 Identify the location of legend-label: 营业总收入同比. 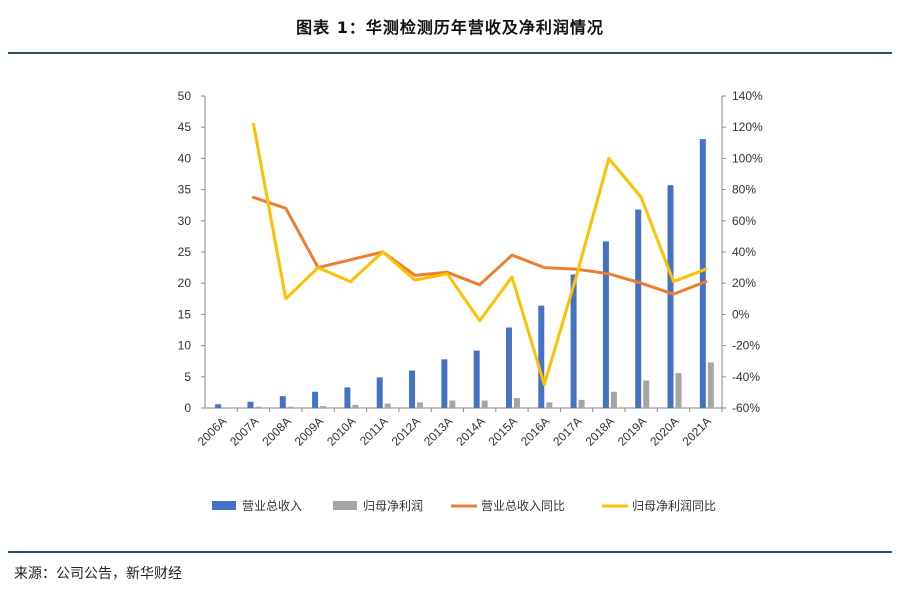
(523, 506).